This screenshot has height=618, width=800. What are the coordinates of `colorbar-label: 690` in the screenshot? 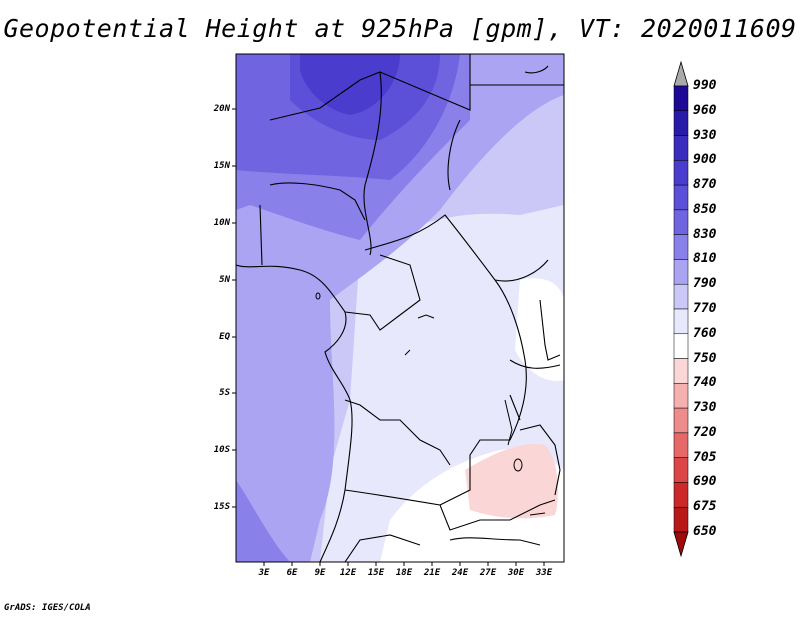 It's located at (705, 482).